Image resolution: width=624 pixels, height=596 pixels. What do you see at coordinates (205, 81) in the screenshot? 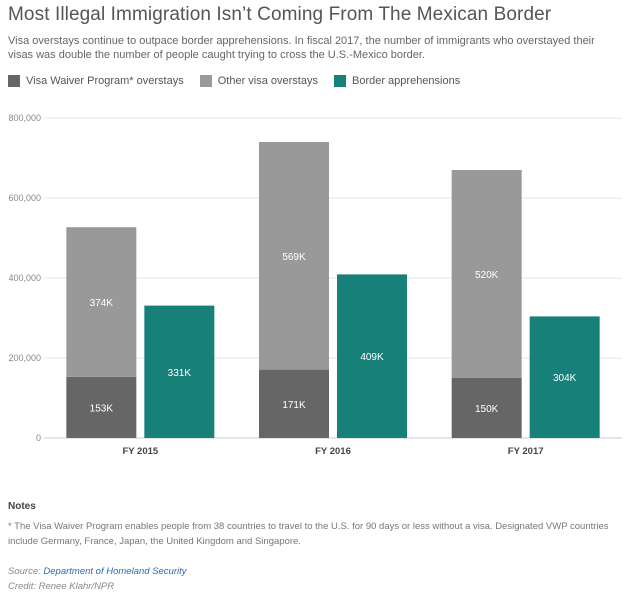
I see `legend-swatch-other-visa` at bounding box center [205, 81].